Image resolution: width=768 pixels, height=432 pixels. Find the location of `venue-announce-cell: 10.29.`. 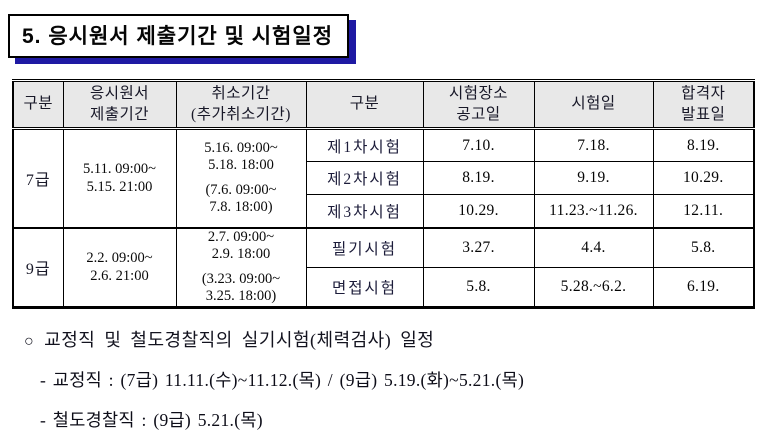

venue-announce-cell: 10.29. is located at coordinates (478, 211).